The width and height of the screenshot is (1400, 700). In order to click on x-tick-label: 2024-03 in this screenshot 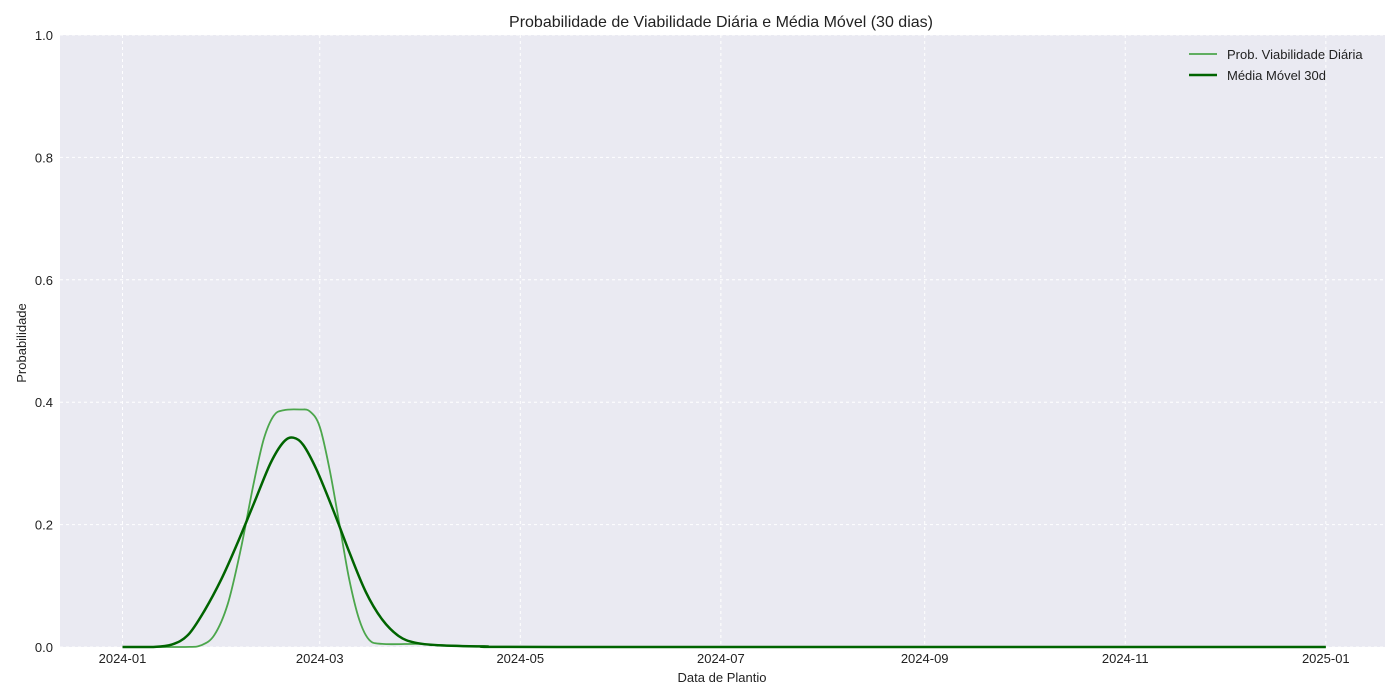, I will do `click(320, 658)`.